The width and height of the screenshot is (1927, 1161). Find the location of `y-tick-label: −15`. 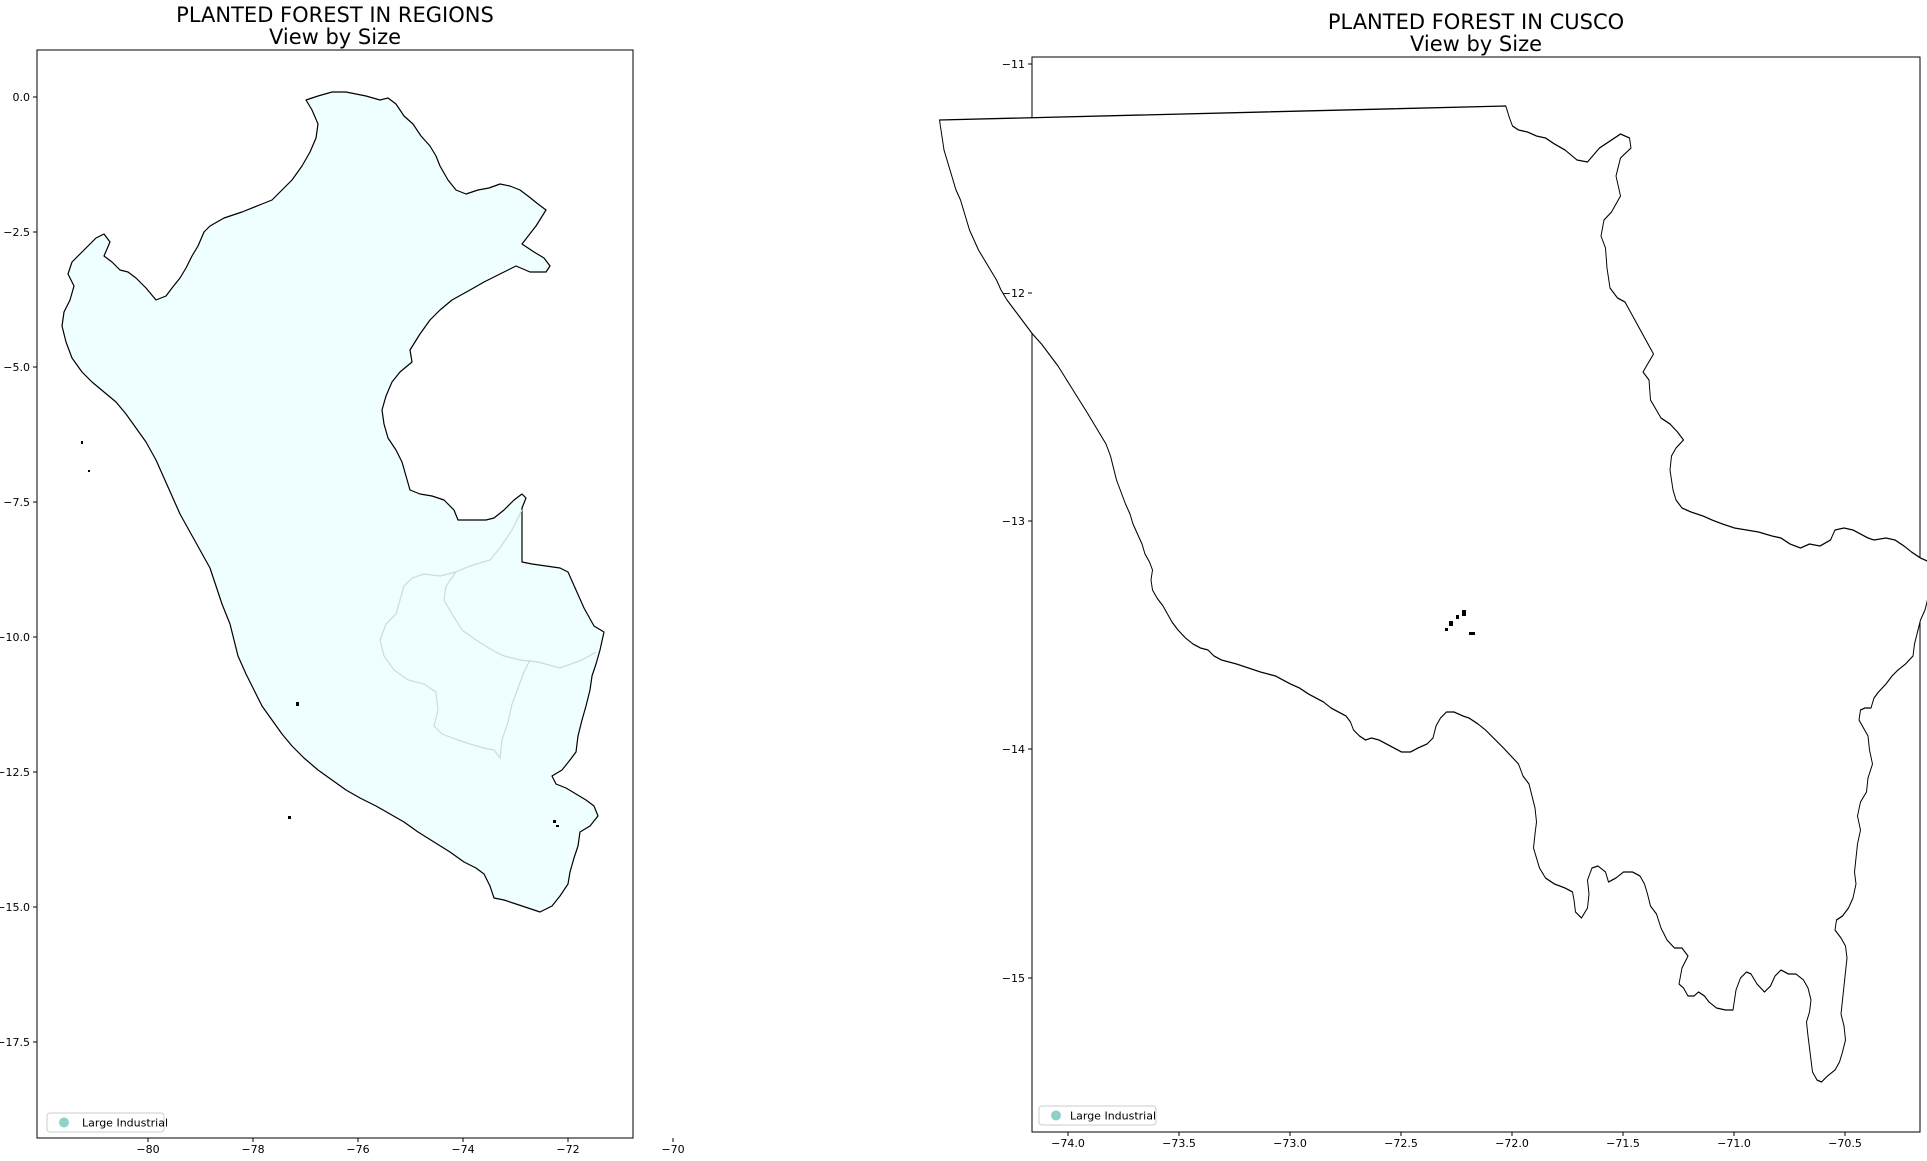

y-tick-label: −15 is located at coordinates (1013, 978).